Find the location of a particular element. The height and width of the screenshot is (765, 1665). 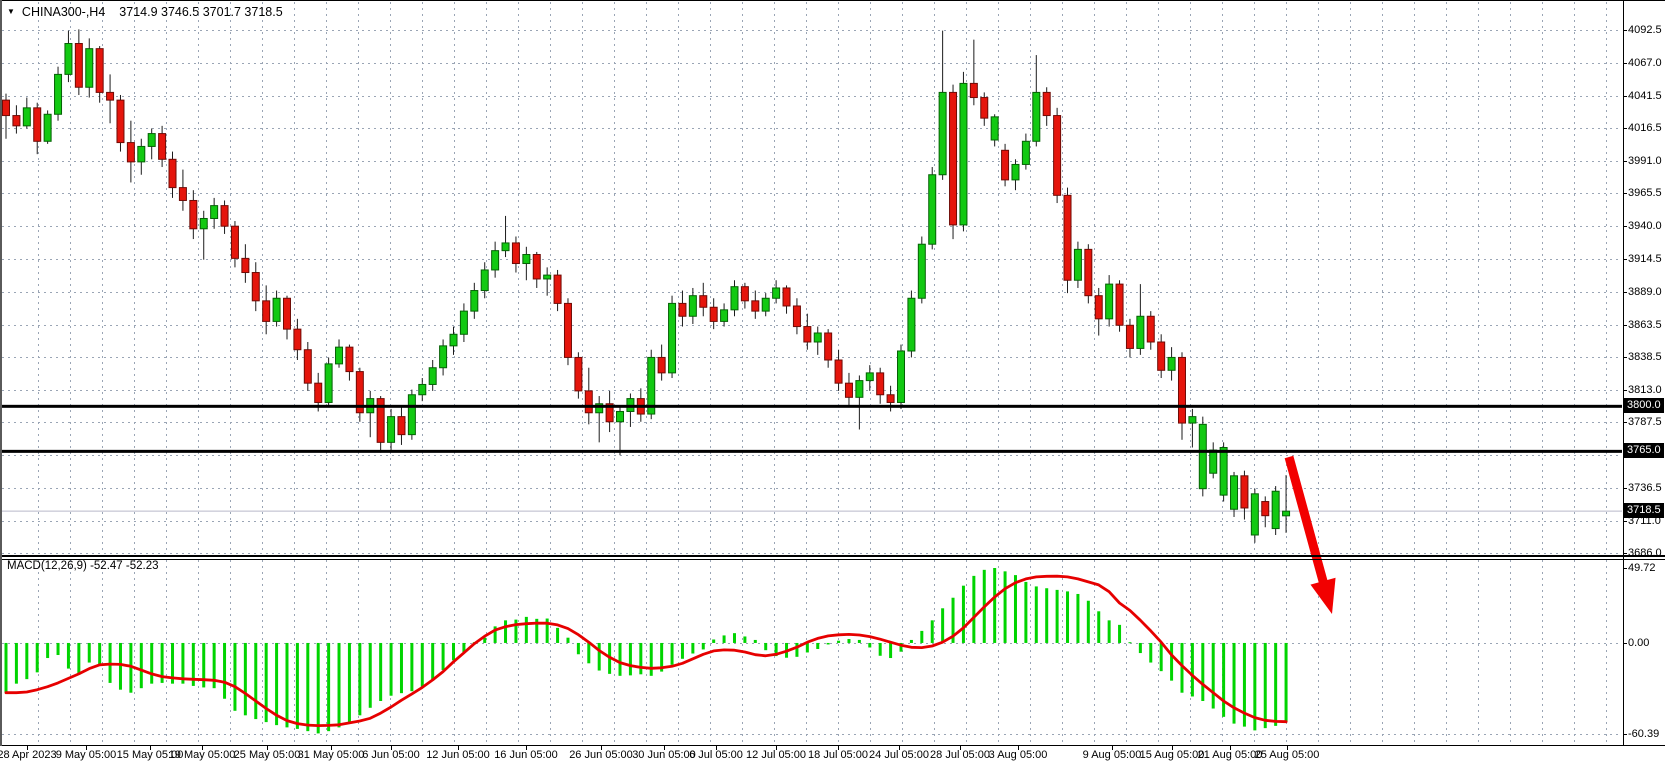

time-axis-label: 25 May 05:00 is located at coordinates (267, 755).